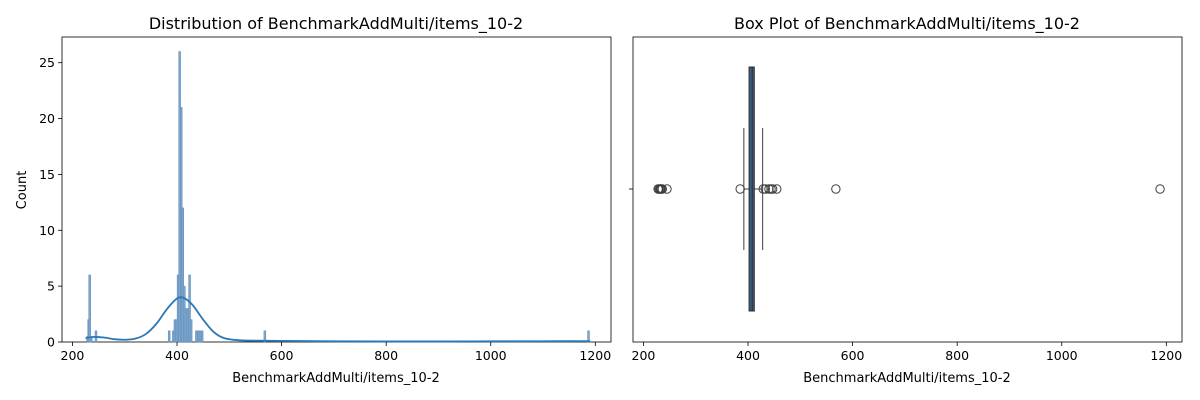 The width and height of the screenshot is (1200, 400). Describe the element at coordinates (336, 378) in the screenshot. I see `histogram-x-axis-label: BenchmarkAddMulti/items_10-2` at that location.